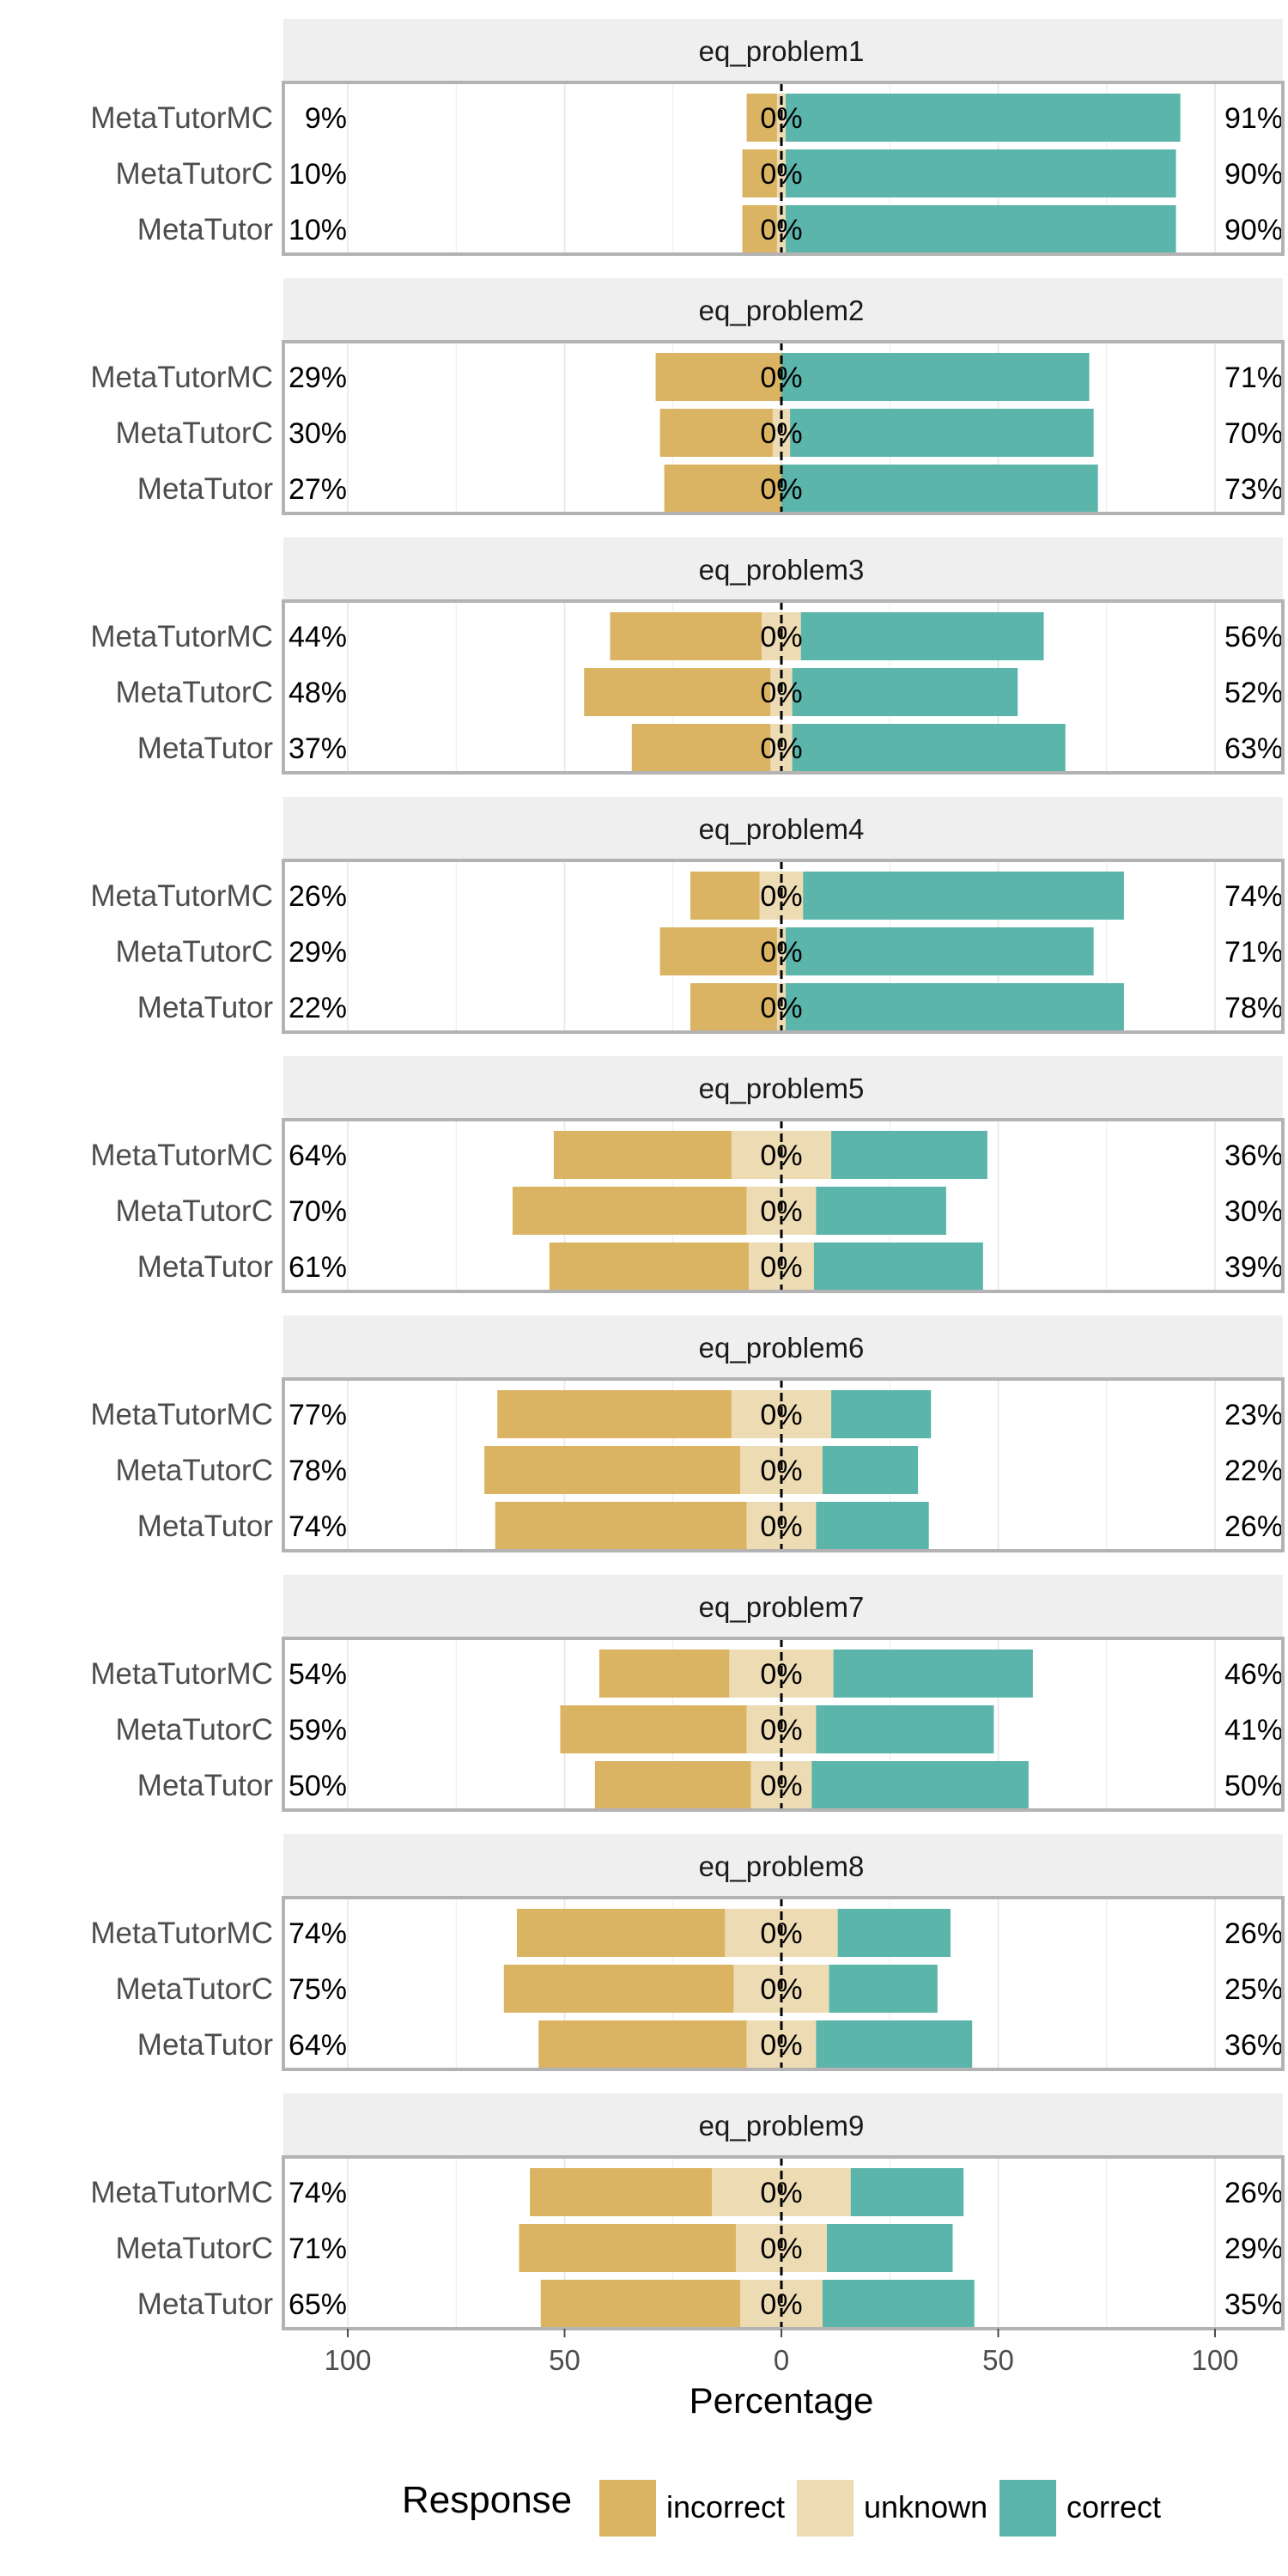  I want to click on left-percent-label: 27%, so click(318, 490).